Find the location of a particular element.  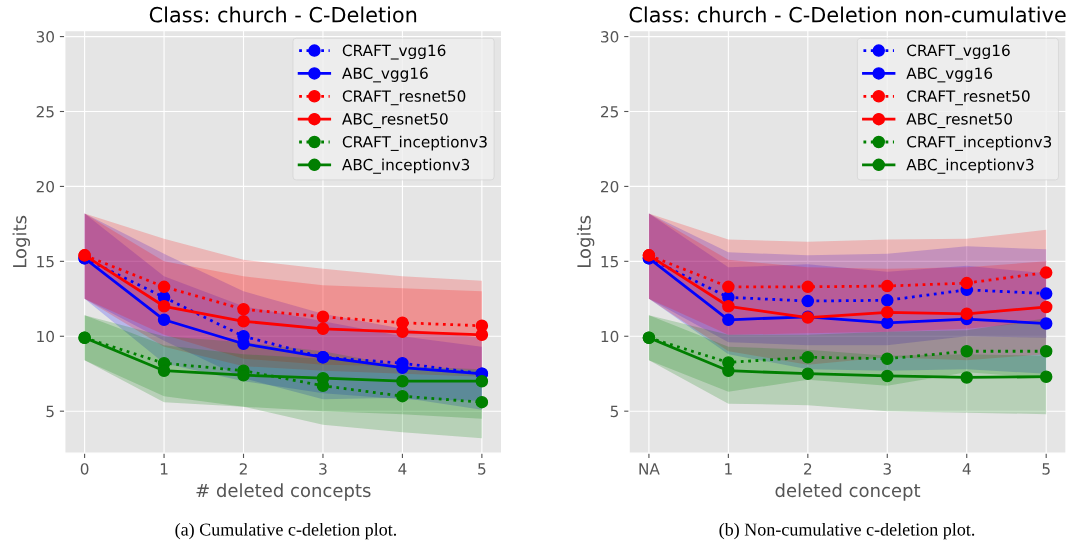

x-axis-title: deleted concept is located at coordinates (848, 492).